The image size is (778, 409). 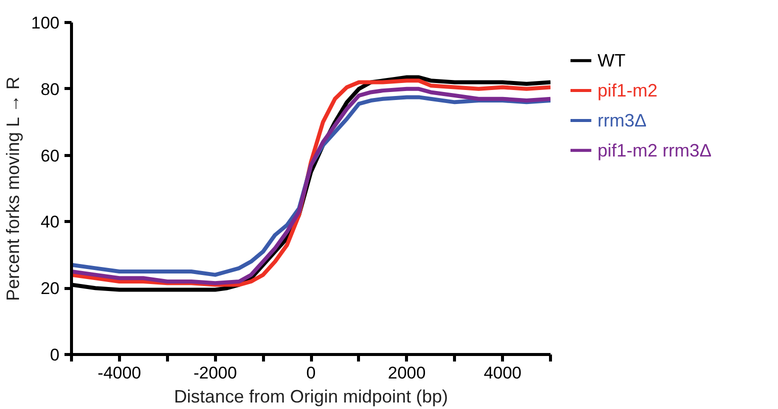 I want to click on legend-label: rrm3Δ, so click(x=622, y=120).